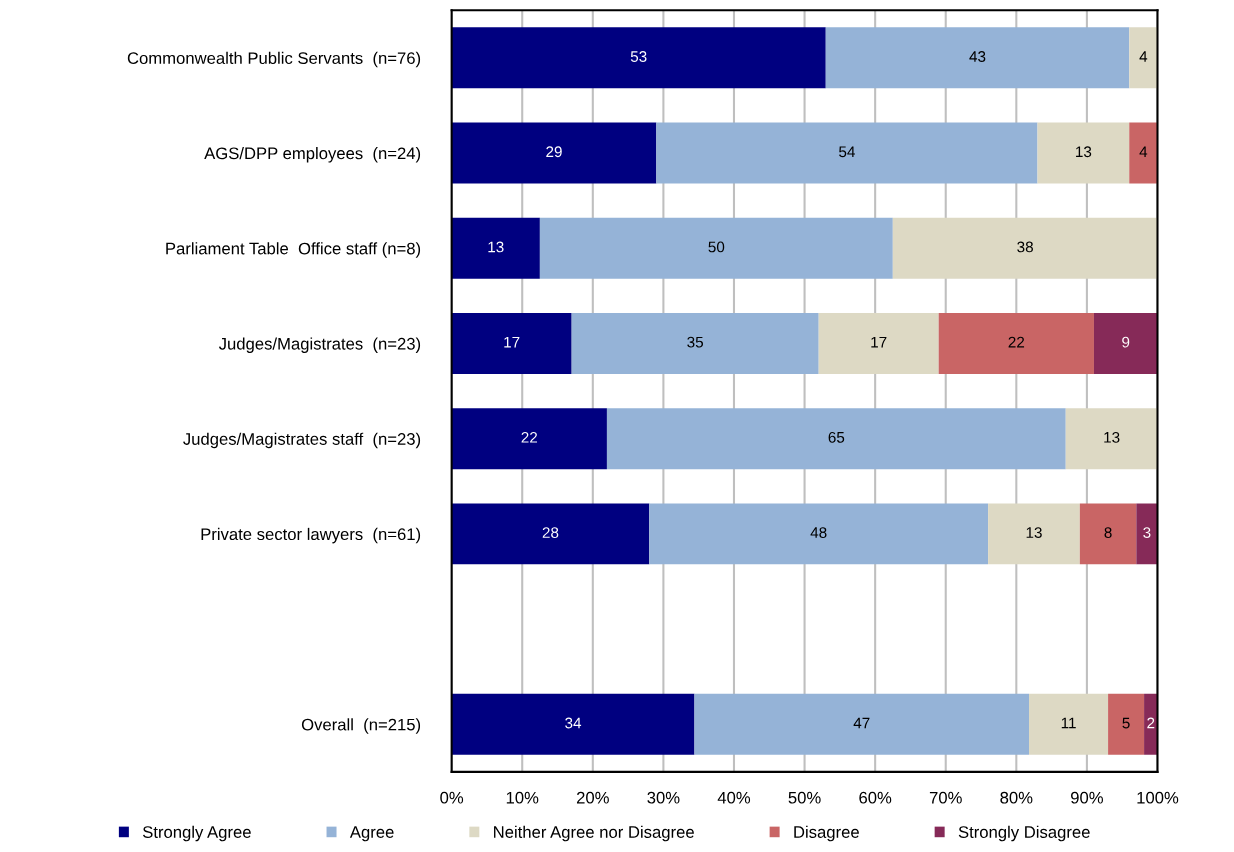  I want to click on x-tick-label: 60%, so click(875, 797).